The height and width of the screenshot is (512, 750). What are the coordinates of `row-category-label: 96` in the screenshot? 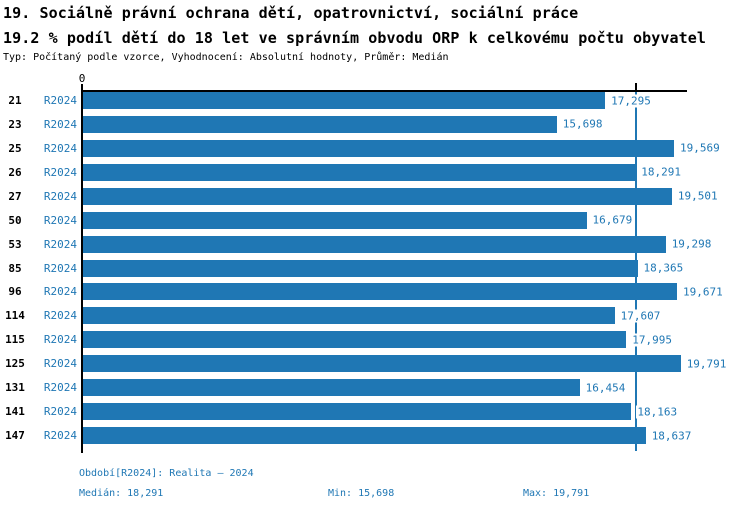 It's located at (15, 292).